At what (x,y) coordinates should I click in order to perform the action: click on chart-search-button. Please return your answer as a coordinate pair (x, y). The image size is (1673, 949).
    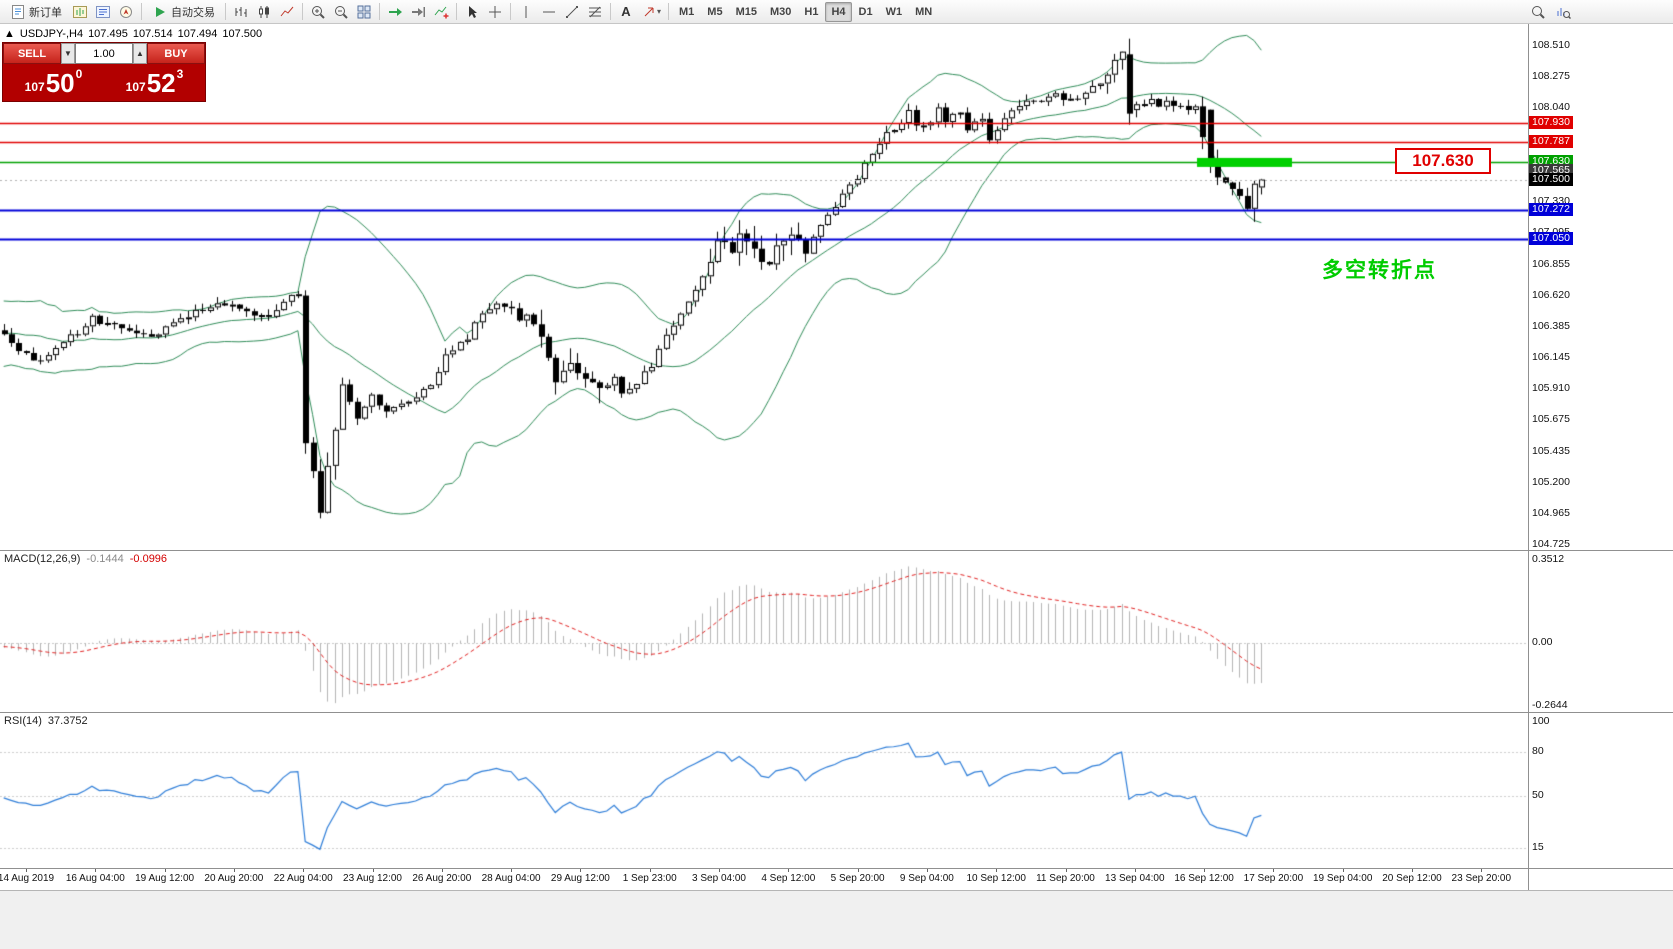
    Looking at the image, I should click on (1563, 12).